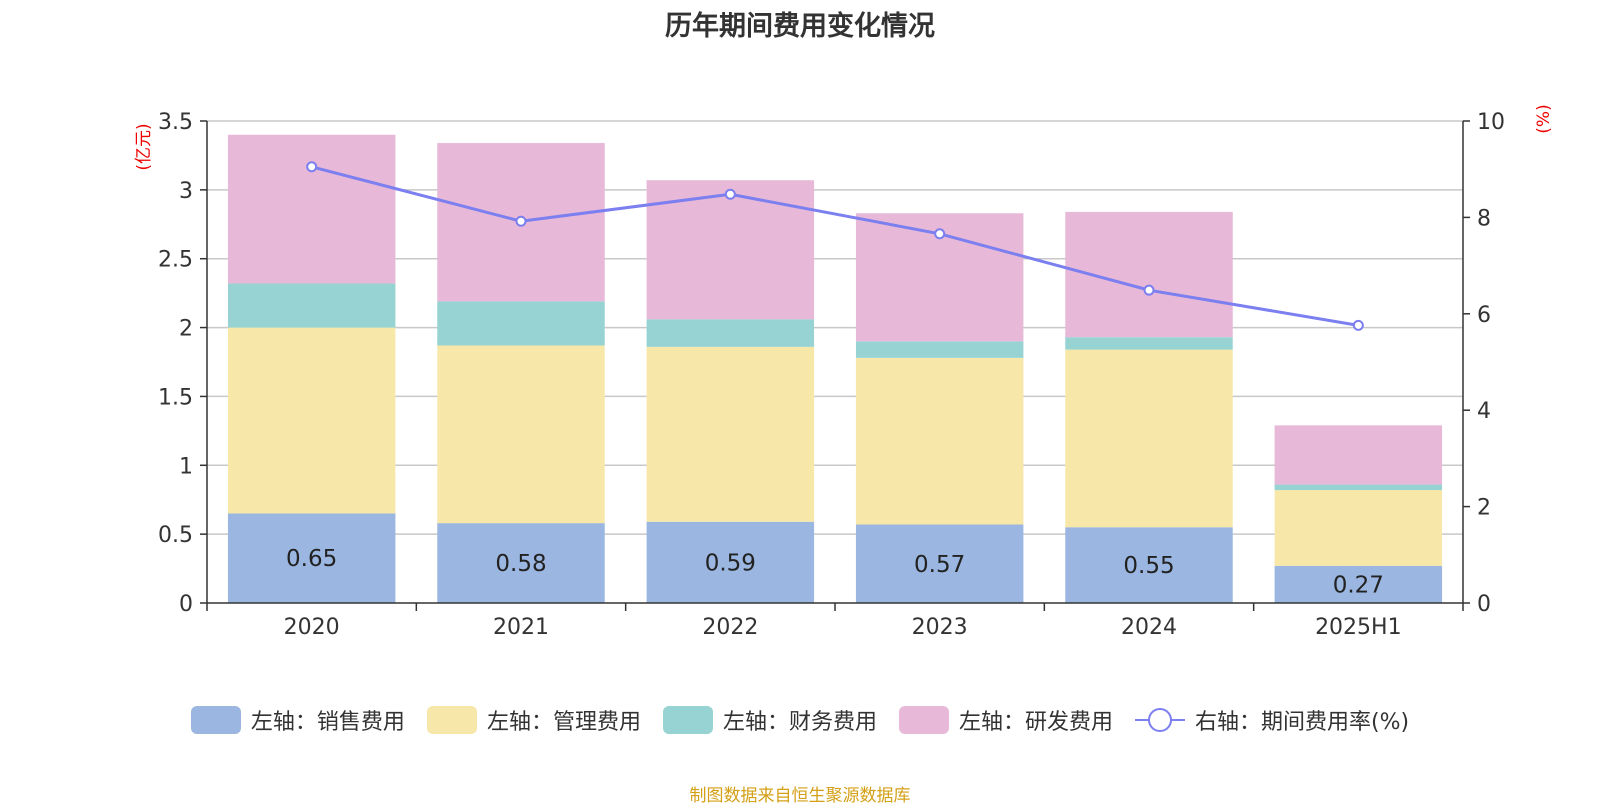 The image size is (1600, 806). Describe the element at coordinates (175, 122) in the screenshot. I see `left-tick-label: 3.5` at that location.